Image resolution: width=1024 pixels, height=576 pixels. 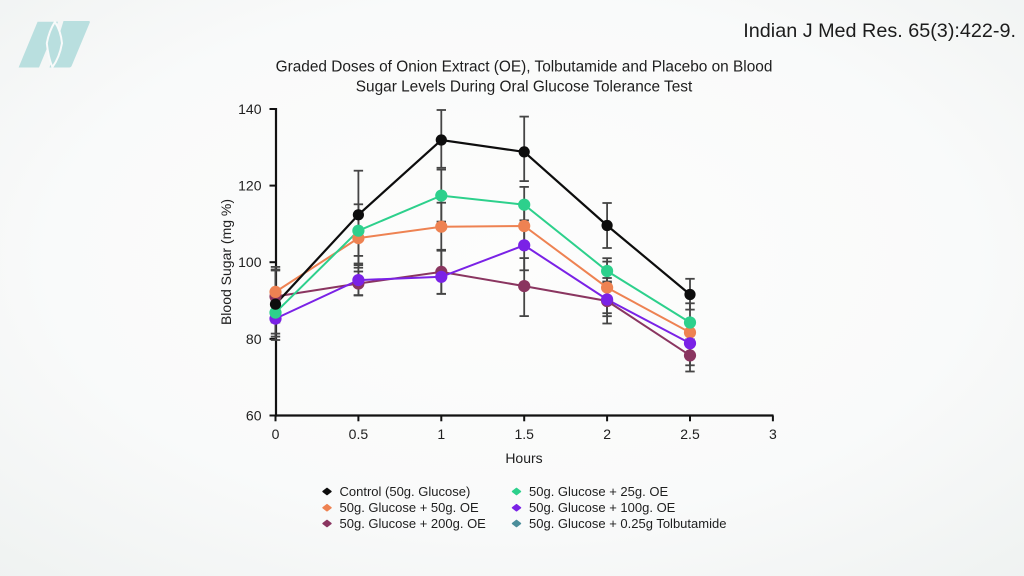 What do you see at coordinates (598, 491) in the screenshot?
I see `svg-text: 50g. Glucose + 25g. OE` at bounding box center [598, 491].